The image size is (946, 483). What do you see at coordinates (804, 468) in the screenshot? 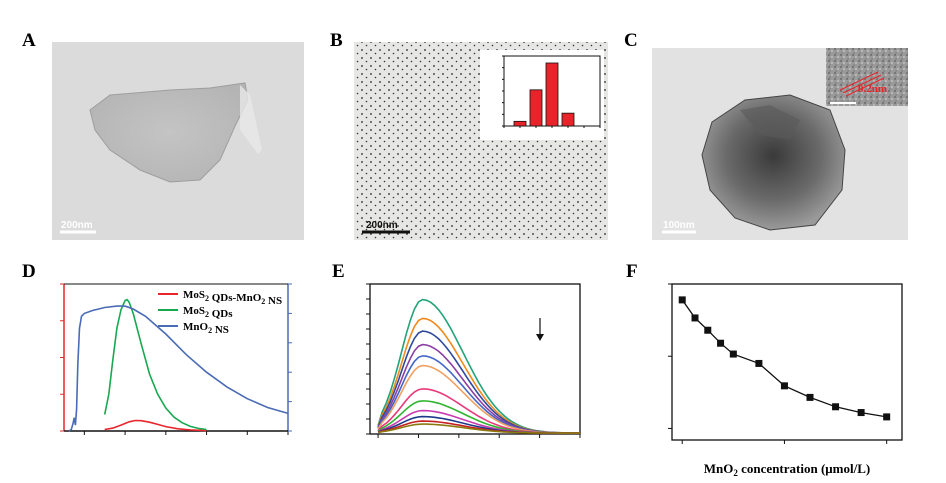
I see `x-axis-label-text: concentration (μmol/L)` at bounding box center [804, 468].